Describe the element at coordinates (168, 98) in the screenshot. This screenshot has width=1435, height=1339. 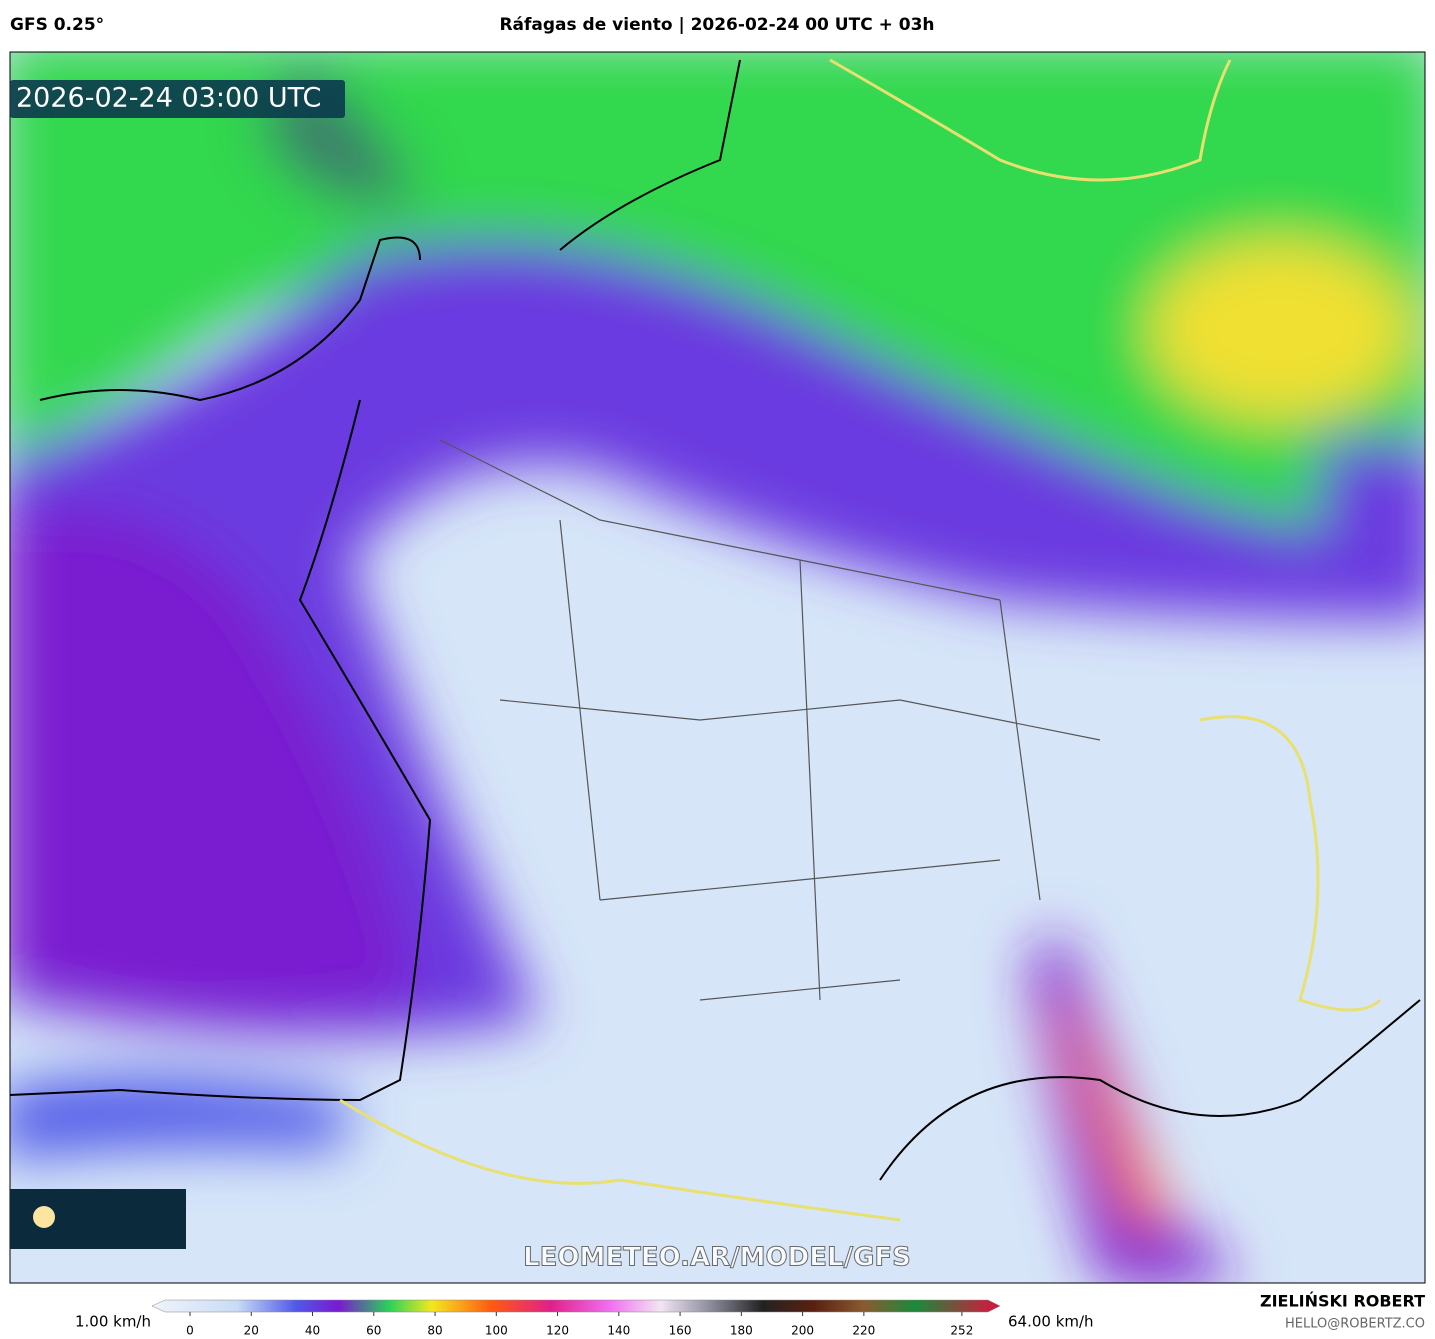
I see `timestamp: 2026-02-24 03:00 UTC` at that location.